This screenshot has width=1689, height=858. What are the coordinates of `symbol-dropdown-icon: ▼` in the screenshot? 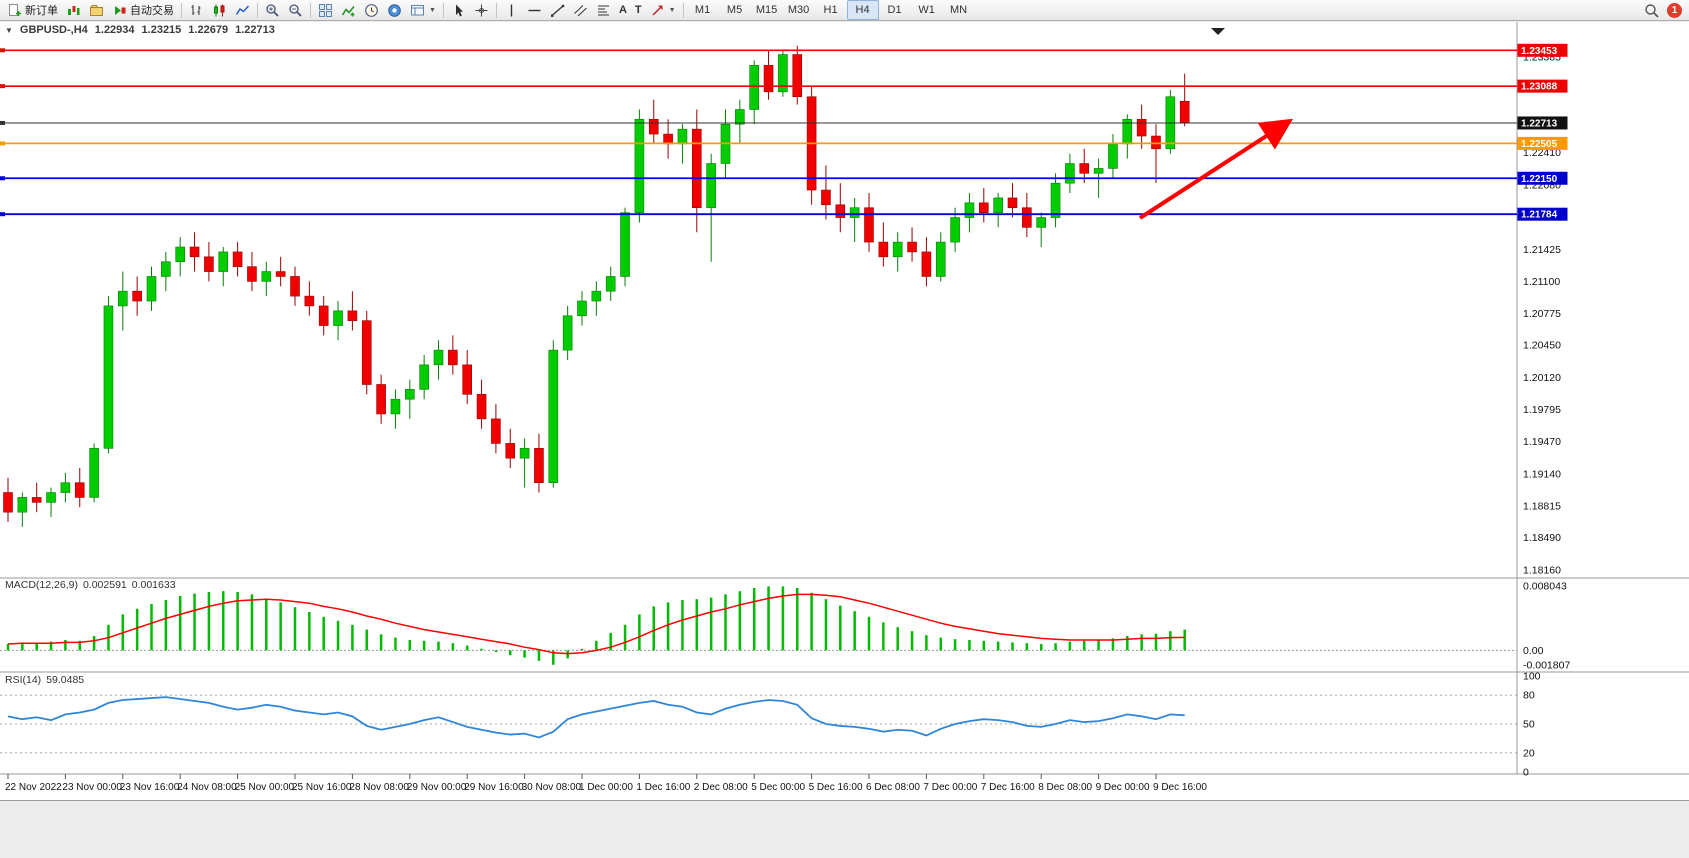 It's located at (9, 30).